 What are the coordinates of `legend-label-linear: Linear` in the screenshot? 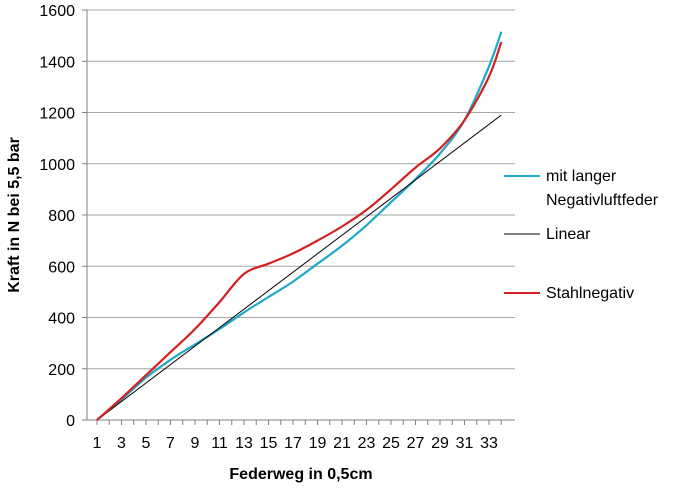 It's located at (568, 234).